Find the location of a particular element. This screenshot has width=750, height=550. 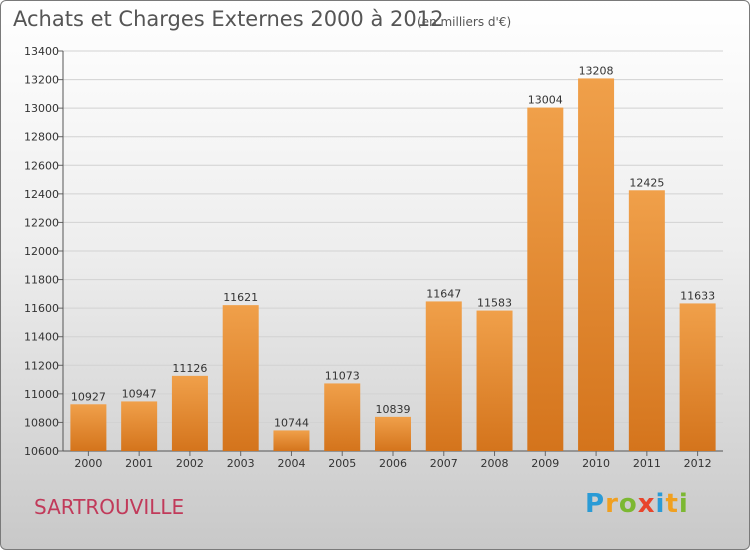

bar-2003 is located at coordinates (240, 378).